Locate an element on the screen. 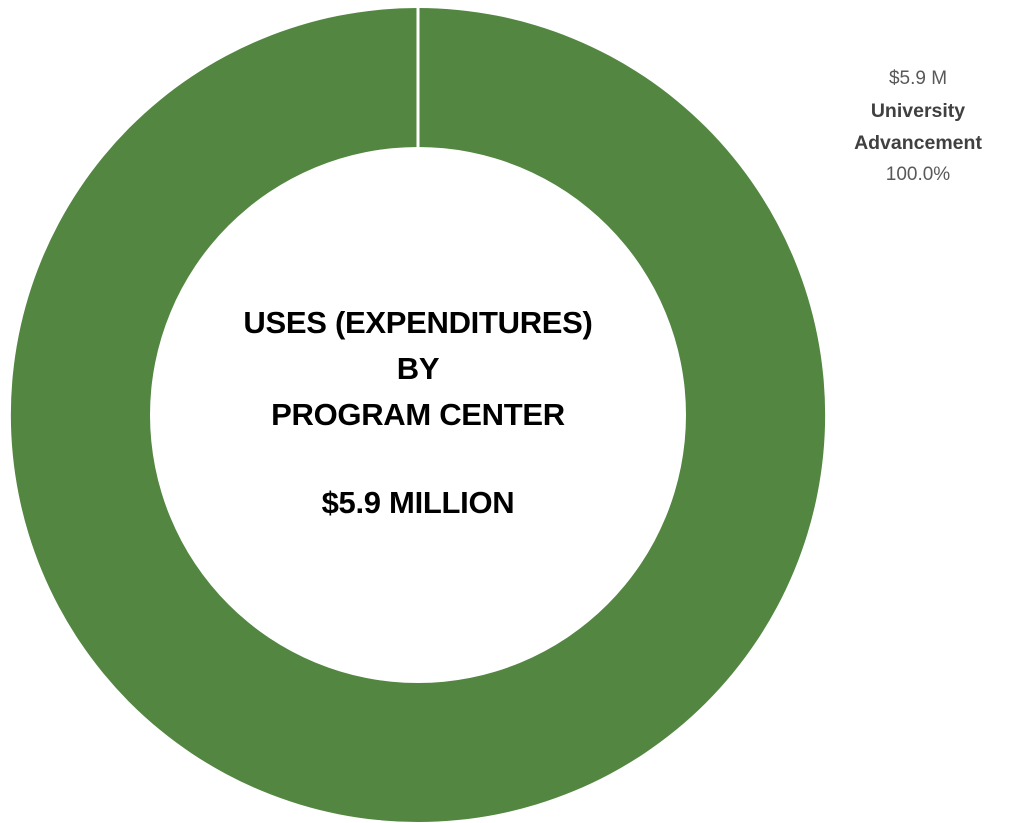 The width and height of the screenshot is (1026, 823). slice-percent-label: 100.0% is located at coordinates (918, 174).